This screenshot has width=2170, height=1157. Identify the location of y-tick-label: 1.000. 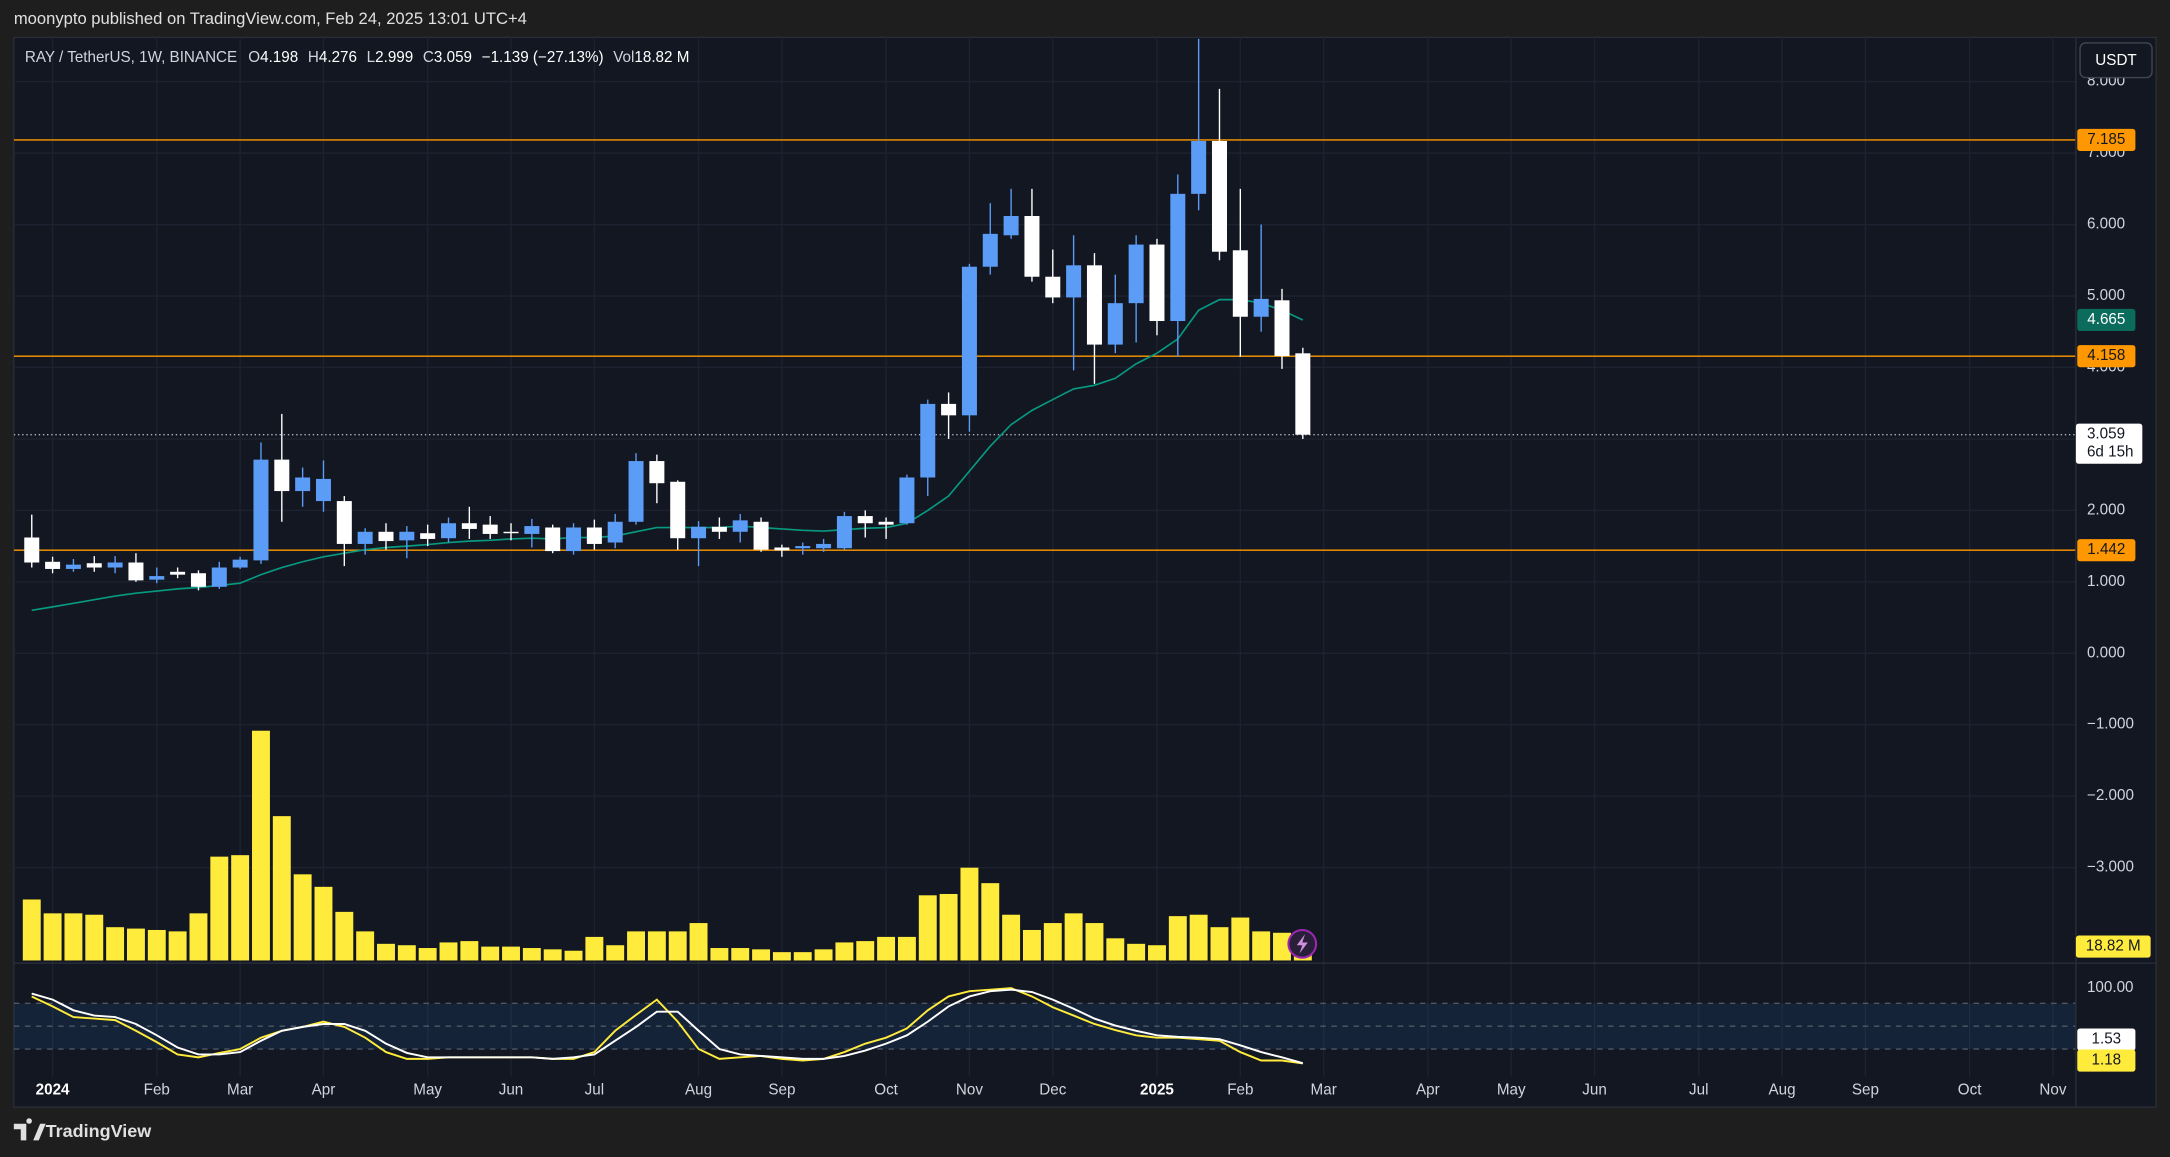
(2106, 581).